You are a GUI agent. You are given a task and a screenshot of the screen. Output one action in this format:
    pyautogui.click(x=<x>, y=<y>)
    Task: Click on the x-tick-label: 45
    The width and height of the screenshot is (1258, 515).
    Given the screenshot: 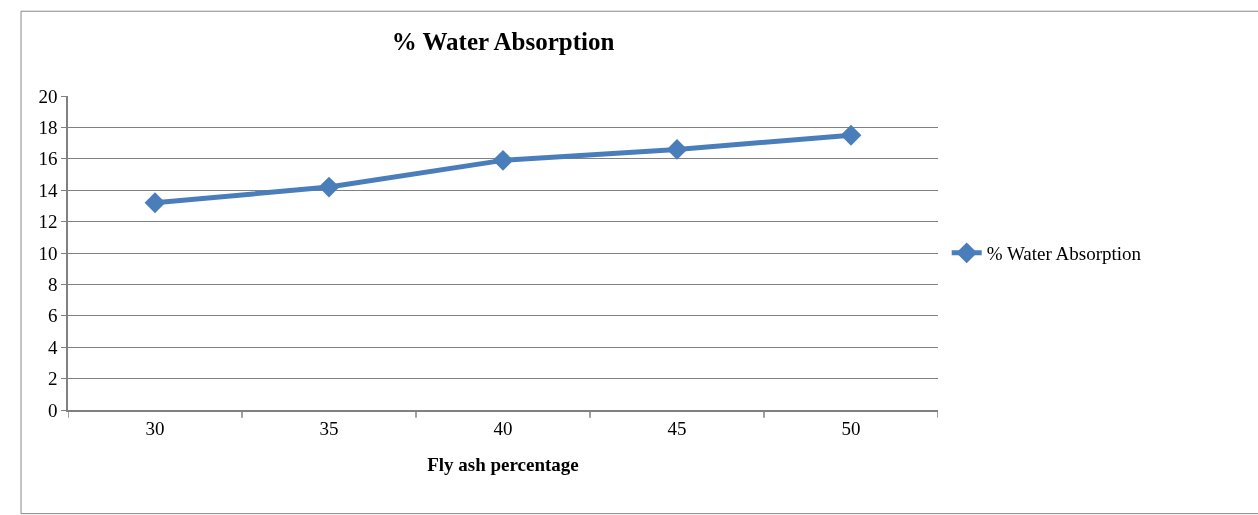 What is the action you would take?
    pyautogui.click(x=677, y=428)
    